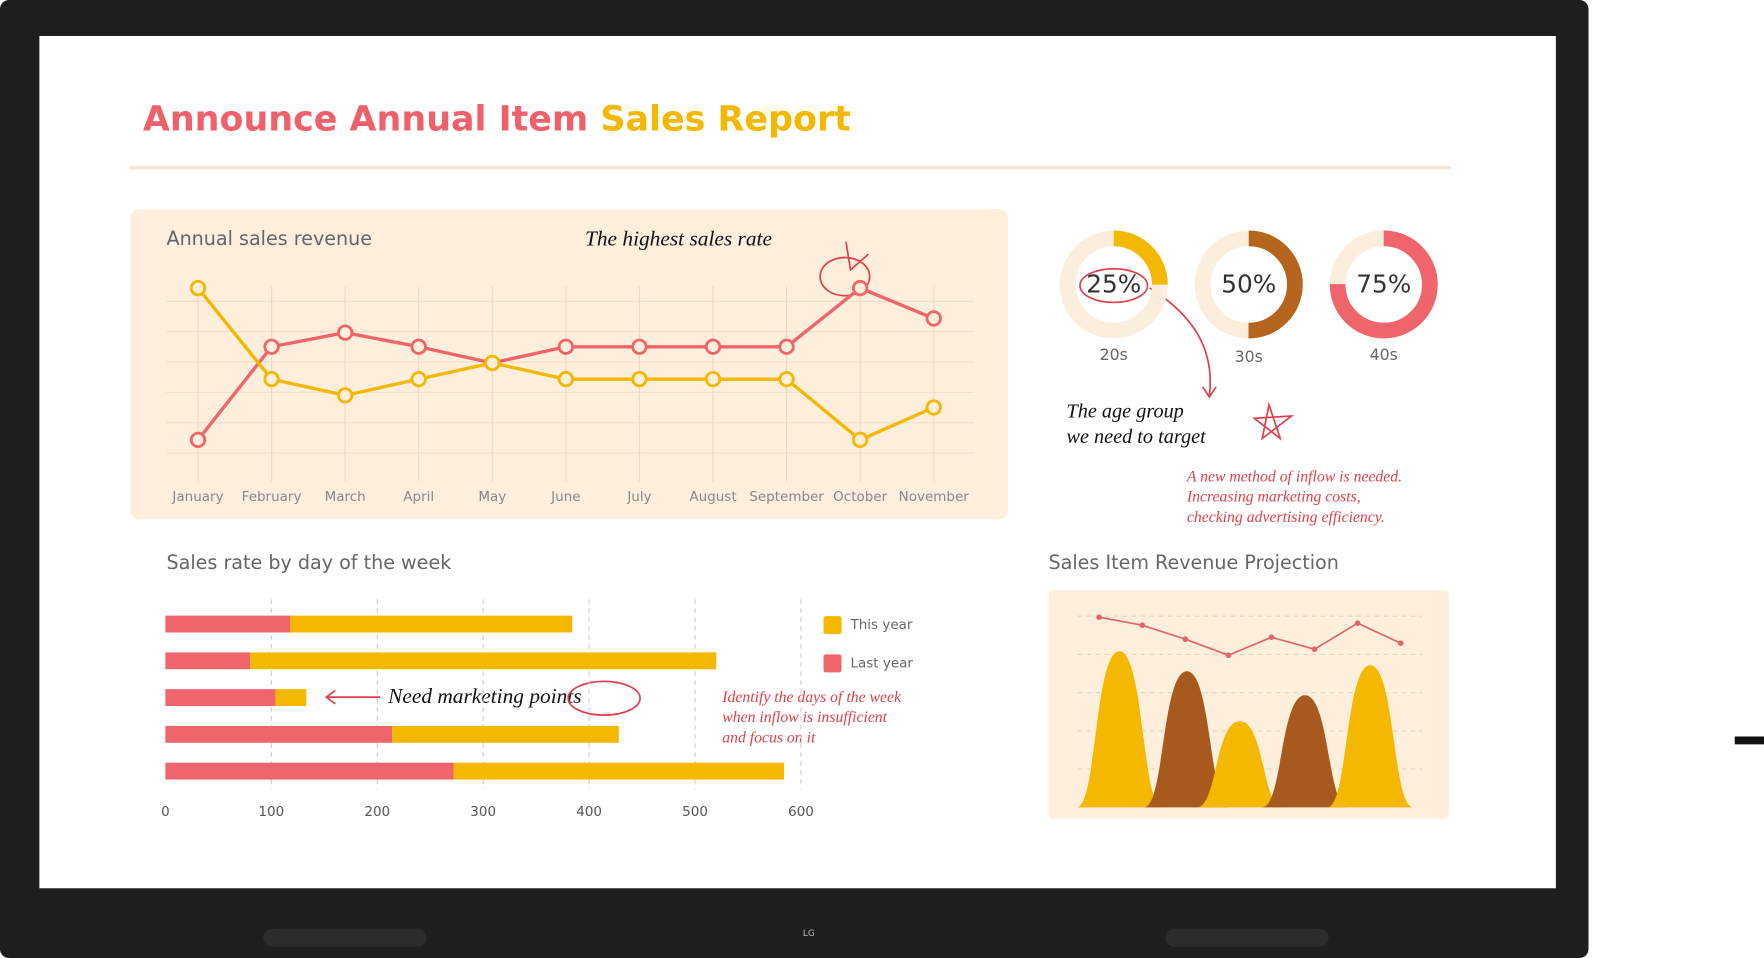 The width and height of the screenshot is (1764, 958). Describe the element at coordinates (1273, 421) in the screenshot. I see `star` at that location.